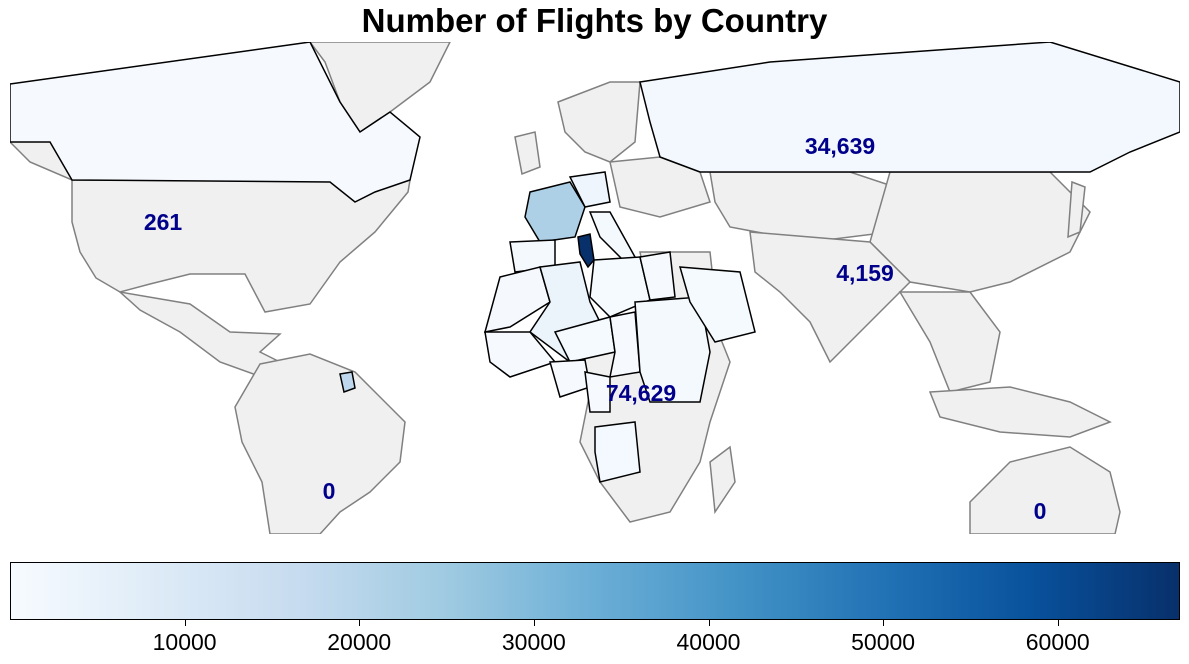 This screenshot has height=664, width=1189. Describe the element at coordinates (625, 344) in the screenshot. I see `country-chad` at that location.